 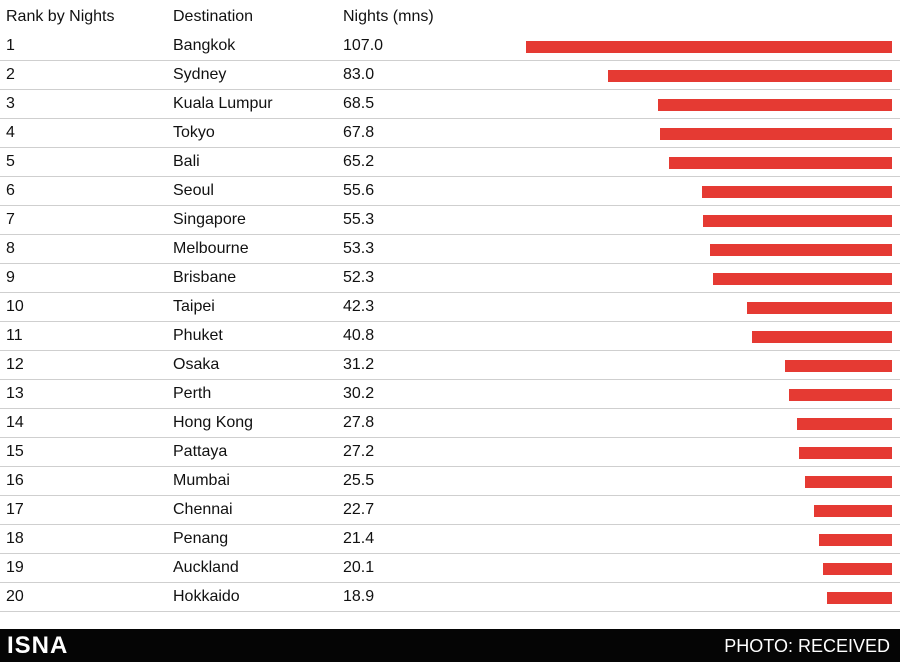 I want to click on photo-credit: PHOTO: RECEIVED, so click(x=807, y=646).